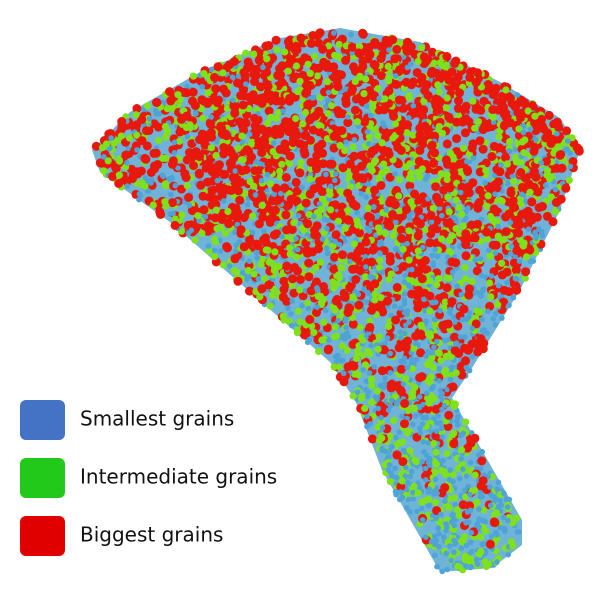 The height and width of the screenshot is (600, 600). What do you see at coordinates (151, 535) in the screenshot?
I see `legend-label: Biggest grains` at bounding box center [151, 535].